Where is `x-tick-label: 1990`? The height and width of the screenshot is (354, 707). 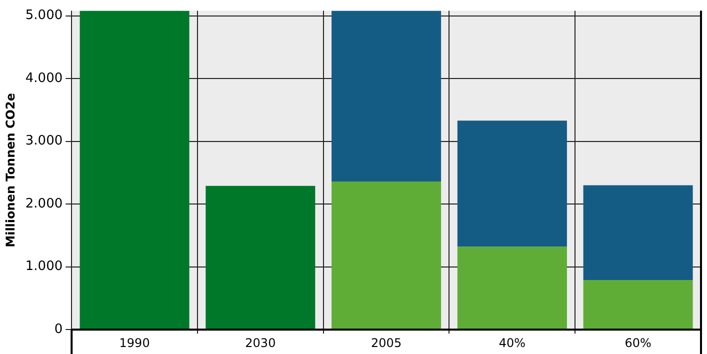 x-tick-label: 1990 is located at coordinates (134, 343).